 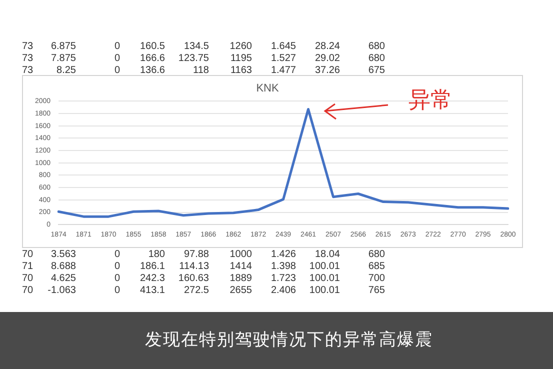 I want to click on text: 70 3.563 0 180 97.88 1000 1.426 18.04 680, so click(x=203, y=254).